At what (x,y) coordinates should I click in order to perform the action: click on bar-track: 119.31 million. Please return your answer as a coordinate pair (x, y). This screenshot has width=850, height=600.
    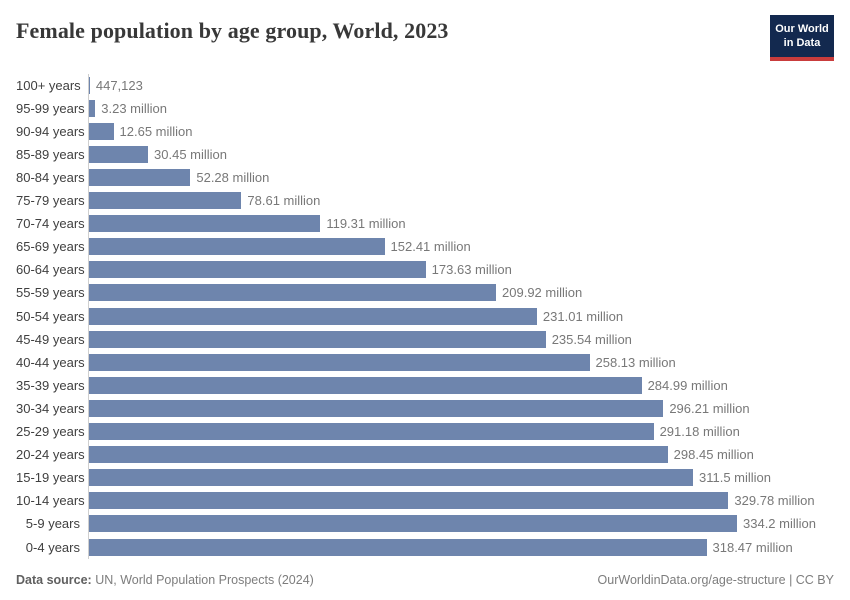
    Looking at the image, I should click on (412, 224).